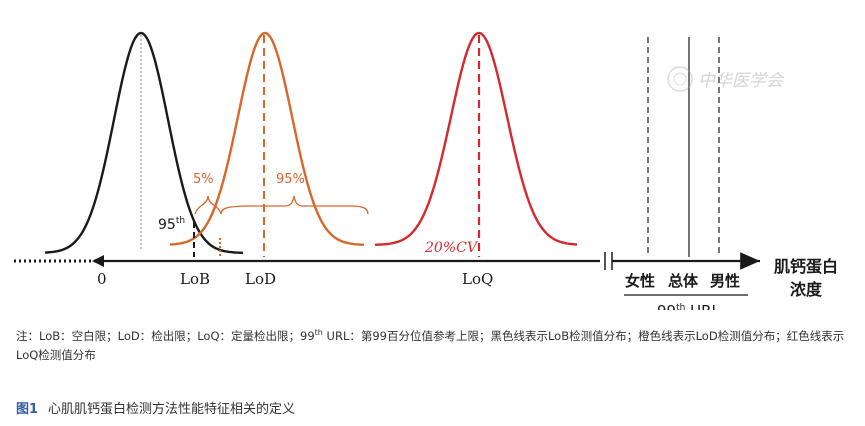 The width and height of the screenshot is (865, 426). What do you see at coordinates (171, 224) in the screenshot?
I see `percentile-95th-label: 95th` at bounding box center [171, 224].